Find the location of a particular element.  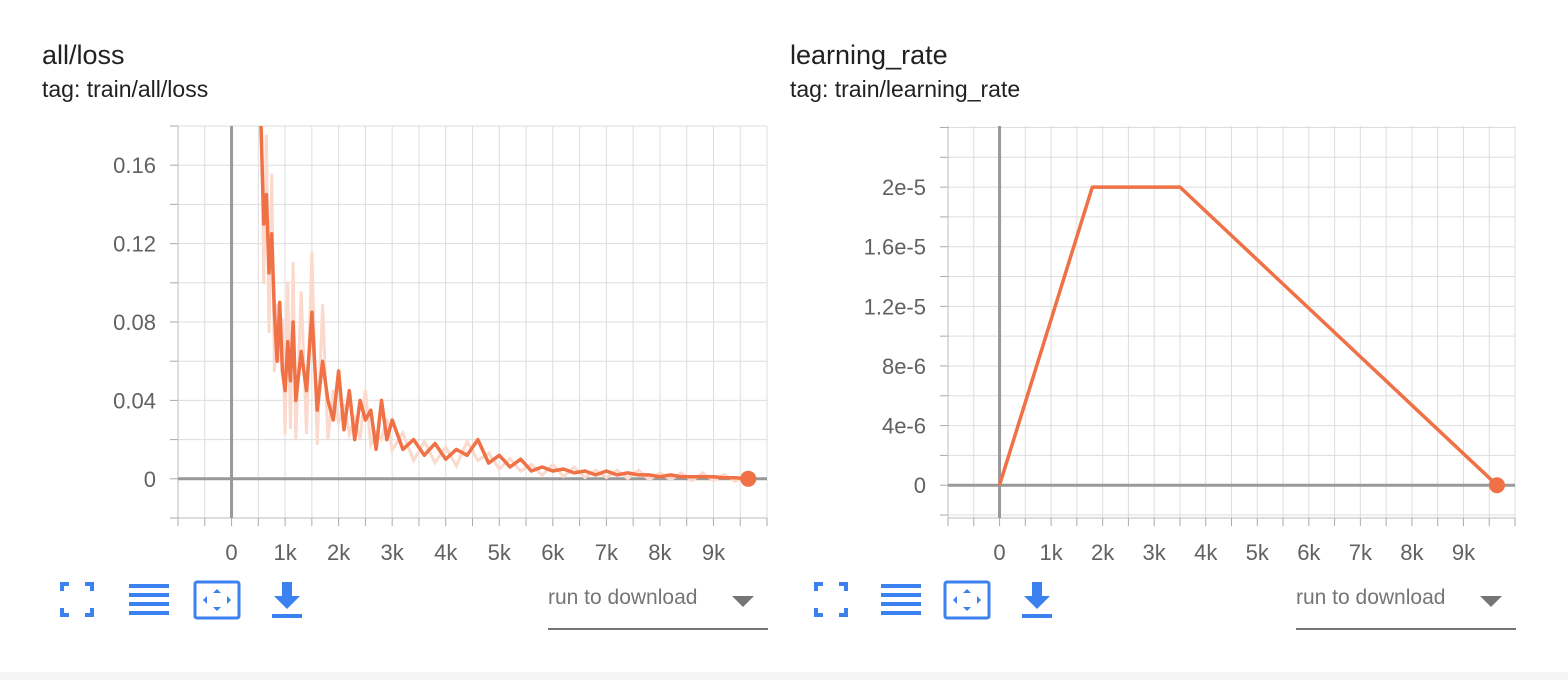

chart-subtitle: tag: train/learning_rate is located at coordinates (905, 89).